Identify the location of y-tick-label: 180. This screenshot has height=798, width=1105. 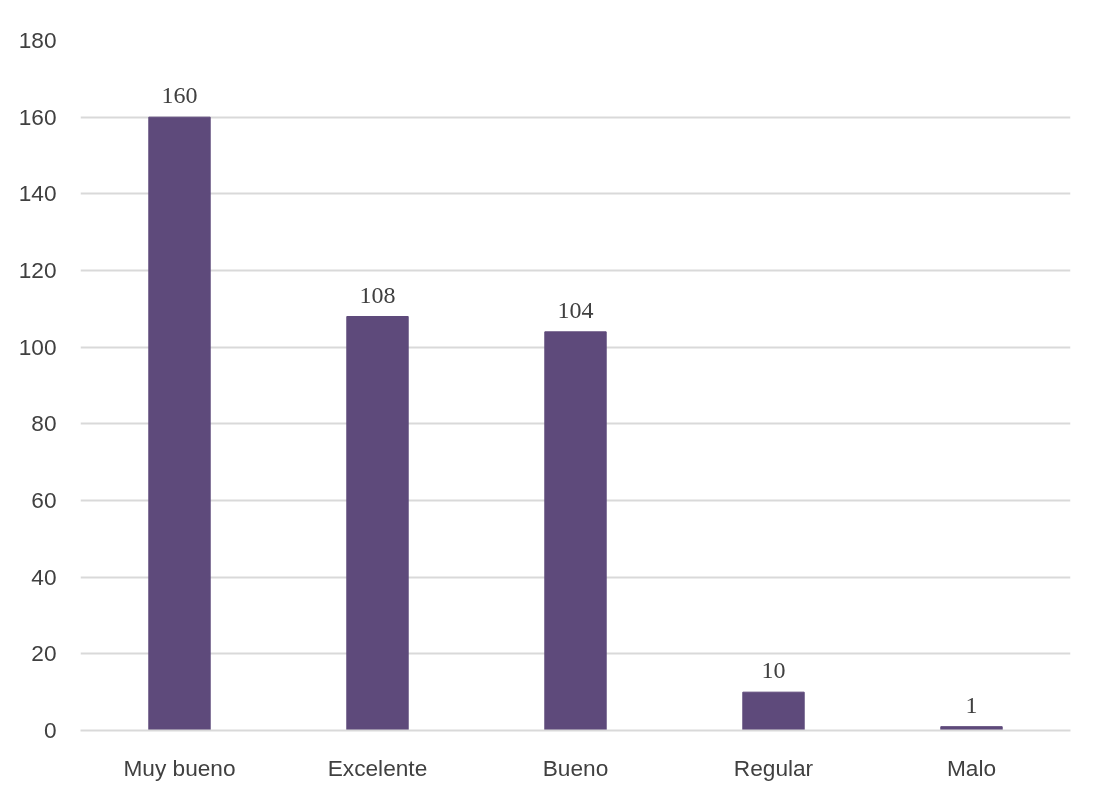
(37, 40).